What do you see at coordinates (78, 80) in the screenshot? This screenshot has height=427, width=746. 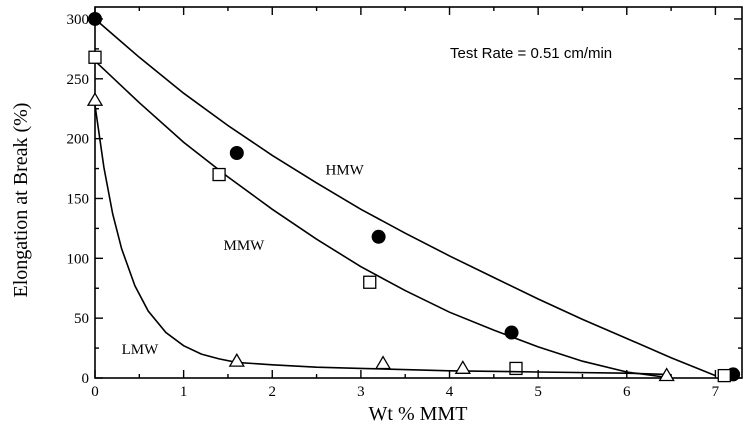 I see `y-tick-label: 250` at bounding box center [78, 80].